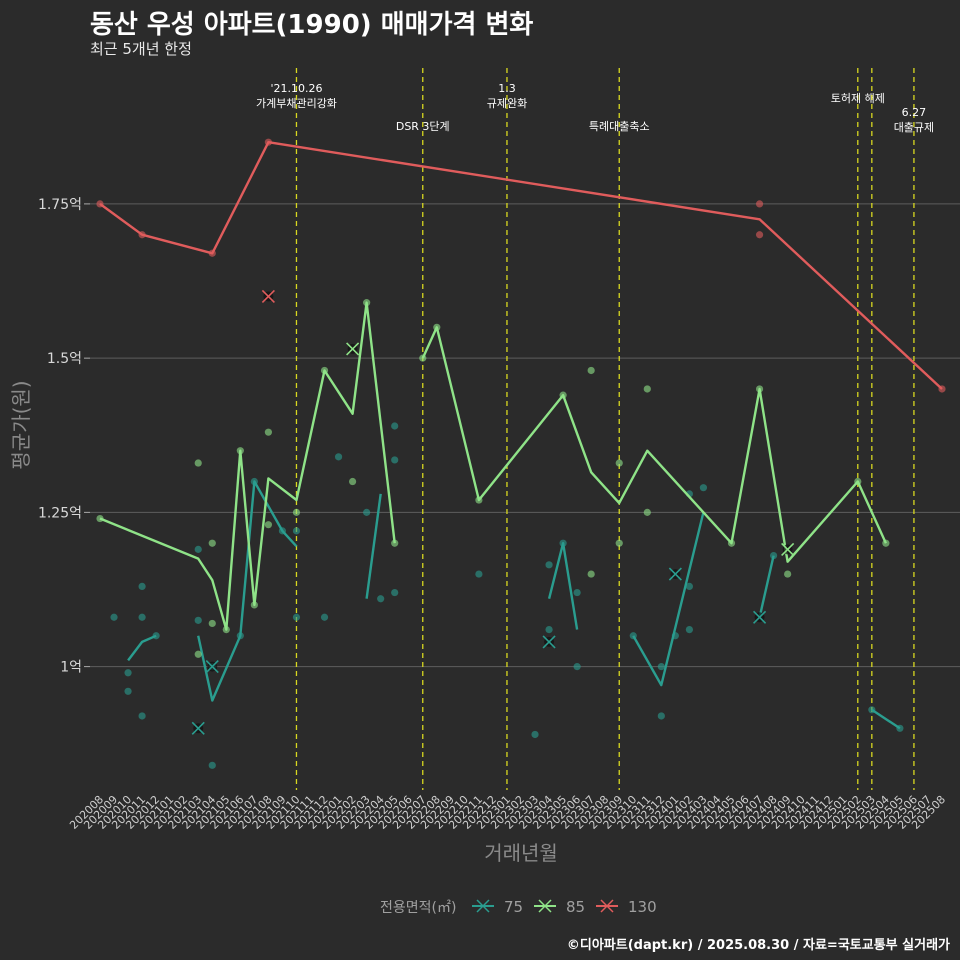 The height and width of the screenshot is (960, 960). Describe the element at coordinates (914, 127) in the screenshot. I see `event-annotation: 대출규제` at that location.